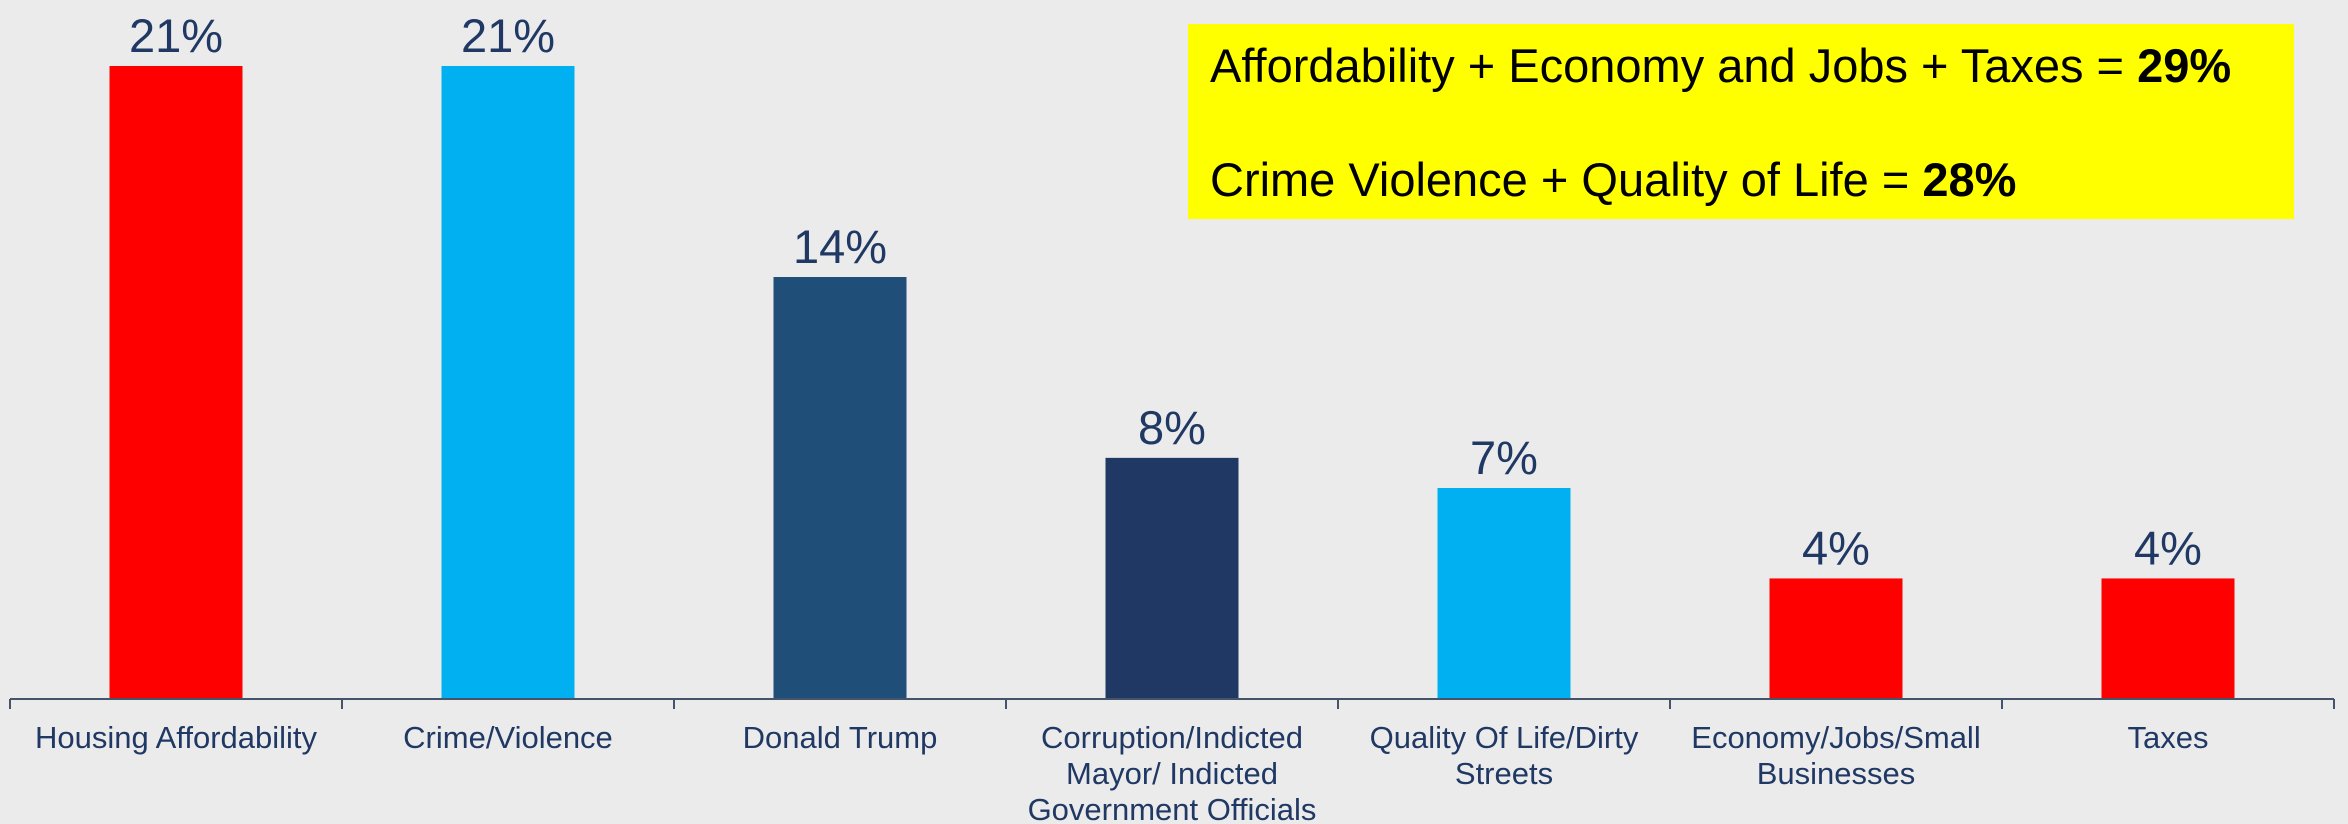  Describe the element at coordinates (1172, 808) in the screenshot. I see `category-label-line: Government Officials` at that location.